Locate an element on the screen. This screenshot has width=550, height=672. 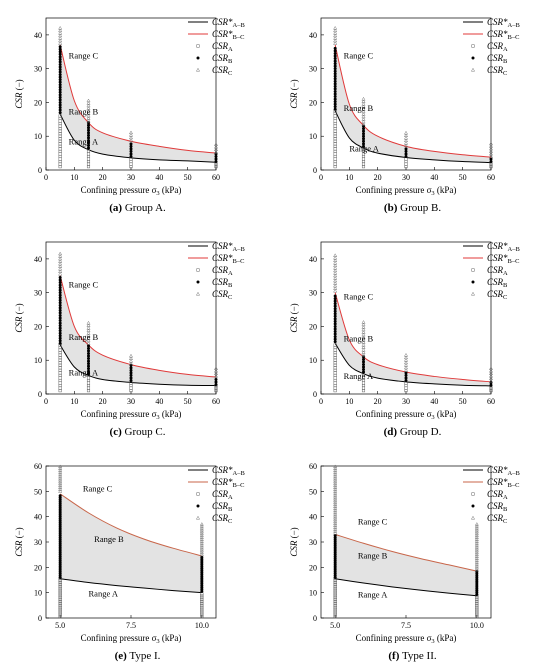
panel-caption-text: Group B. is located at coordinates (419, 208).